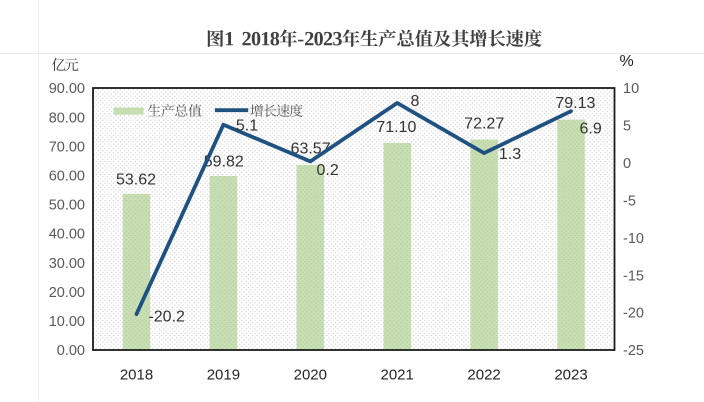 This screenshot has width=704, height=402. Describe the element at coordinates (67, 89) in the screenshot. I see `svg-text: 90.00` at that location.